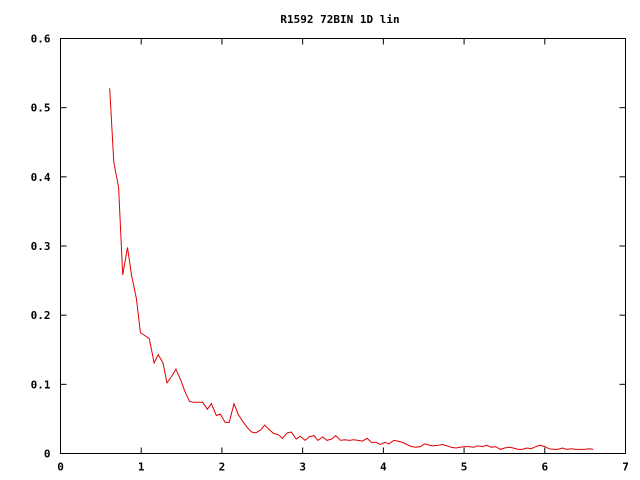 Image resolution: width=640 pixels, height=480 pixels. I want to click on y-tick-label: 0, so click(47, 454).